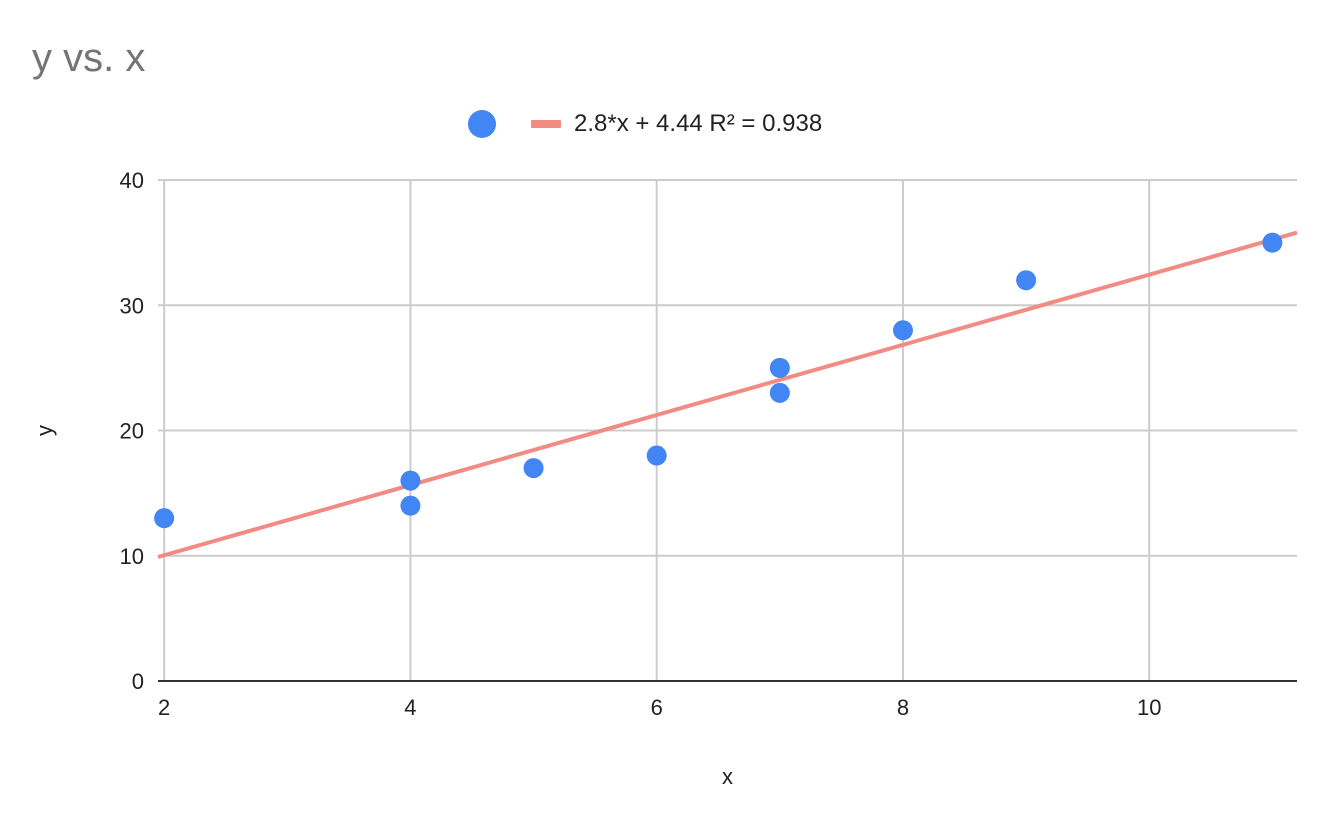 This screenshot has width=1317, height=817. I want to click on y-axis-label: y, so click(44, 430).